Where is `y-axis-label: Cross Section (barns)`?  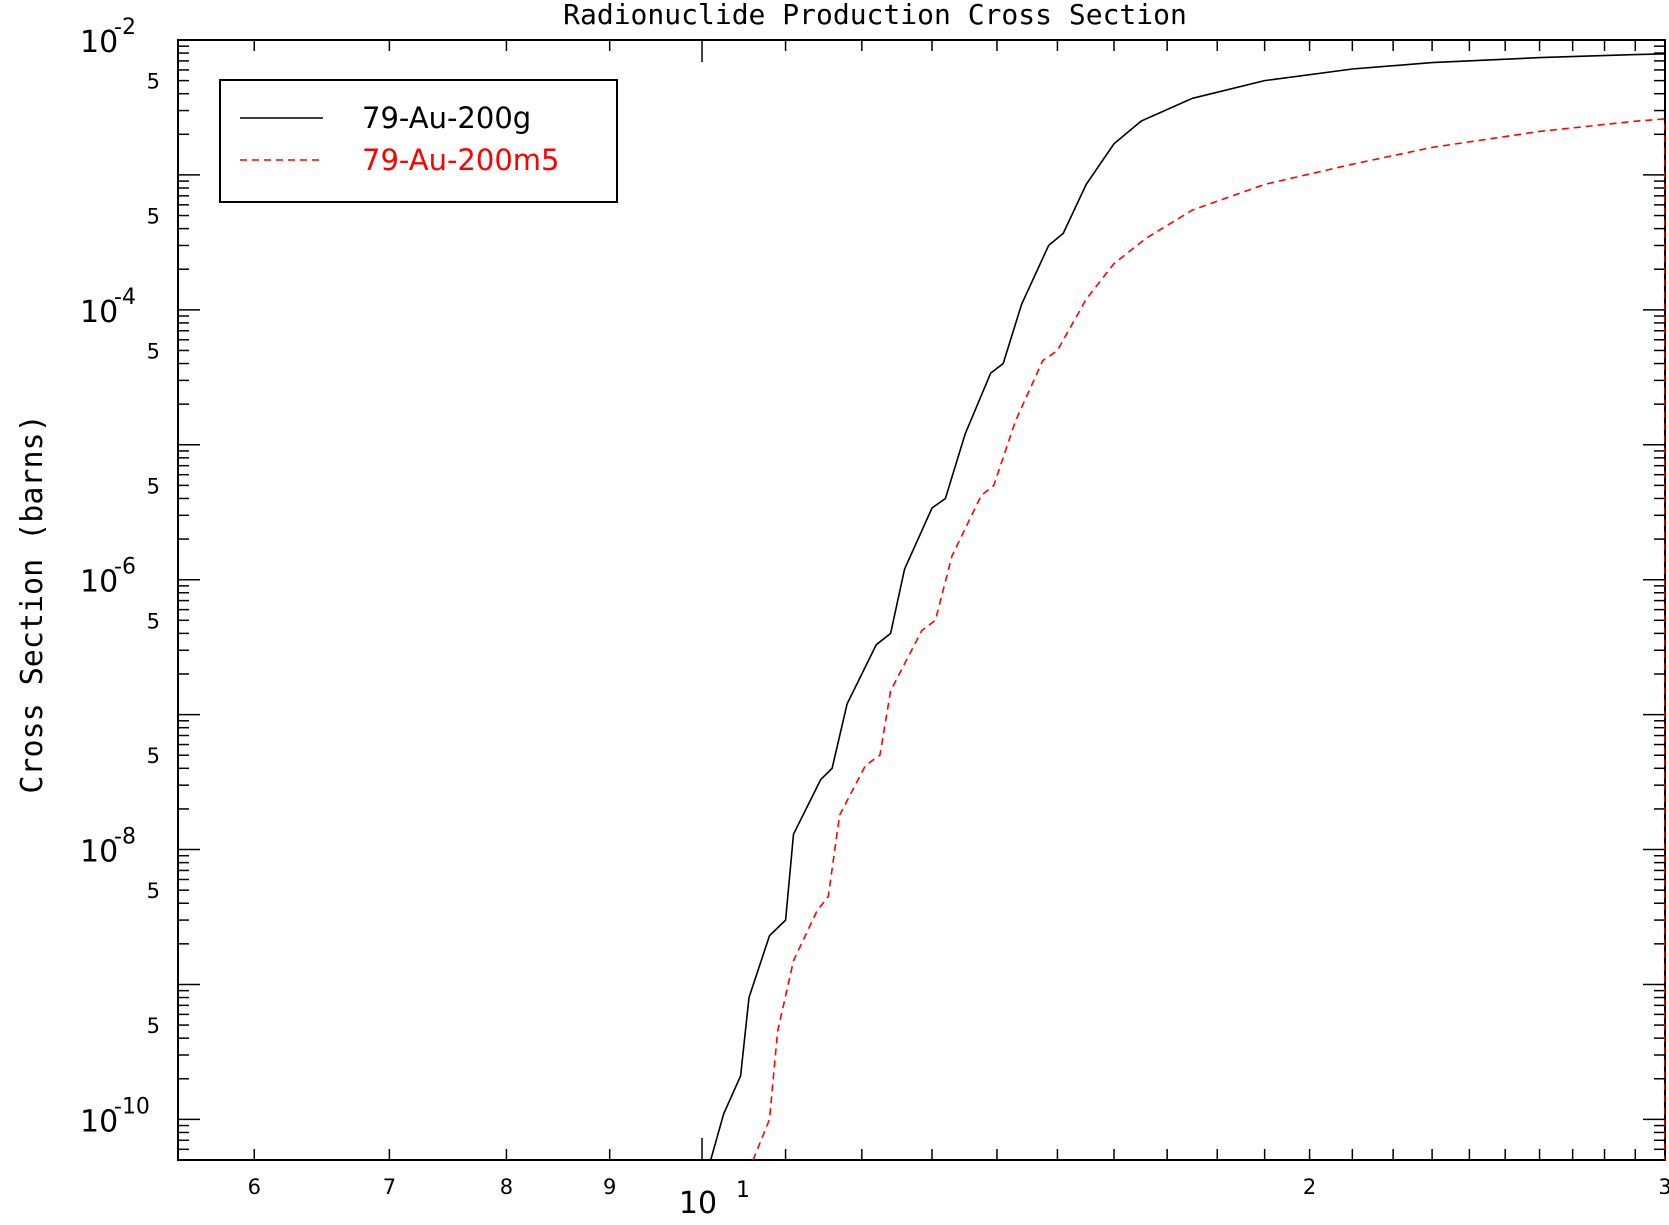 y-axis-label: Cross Section (barns) is located at coordinates (32, 603).